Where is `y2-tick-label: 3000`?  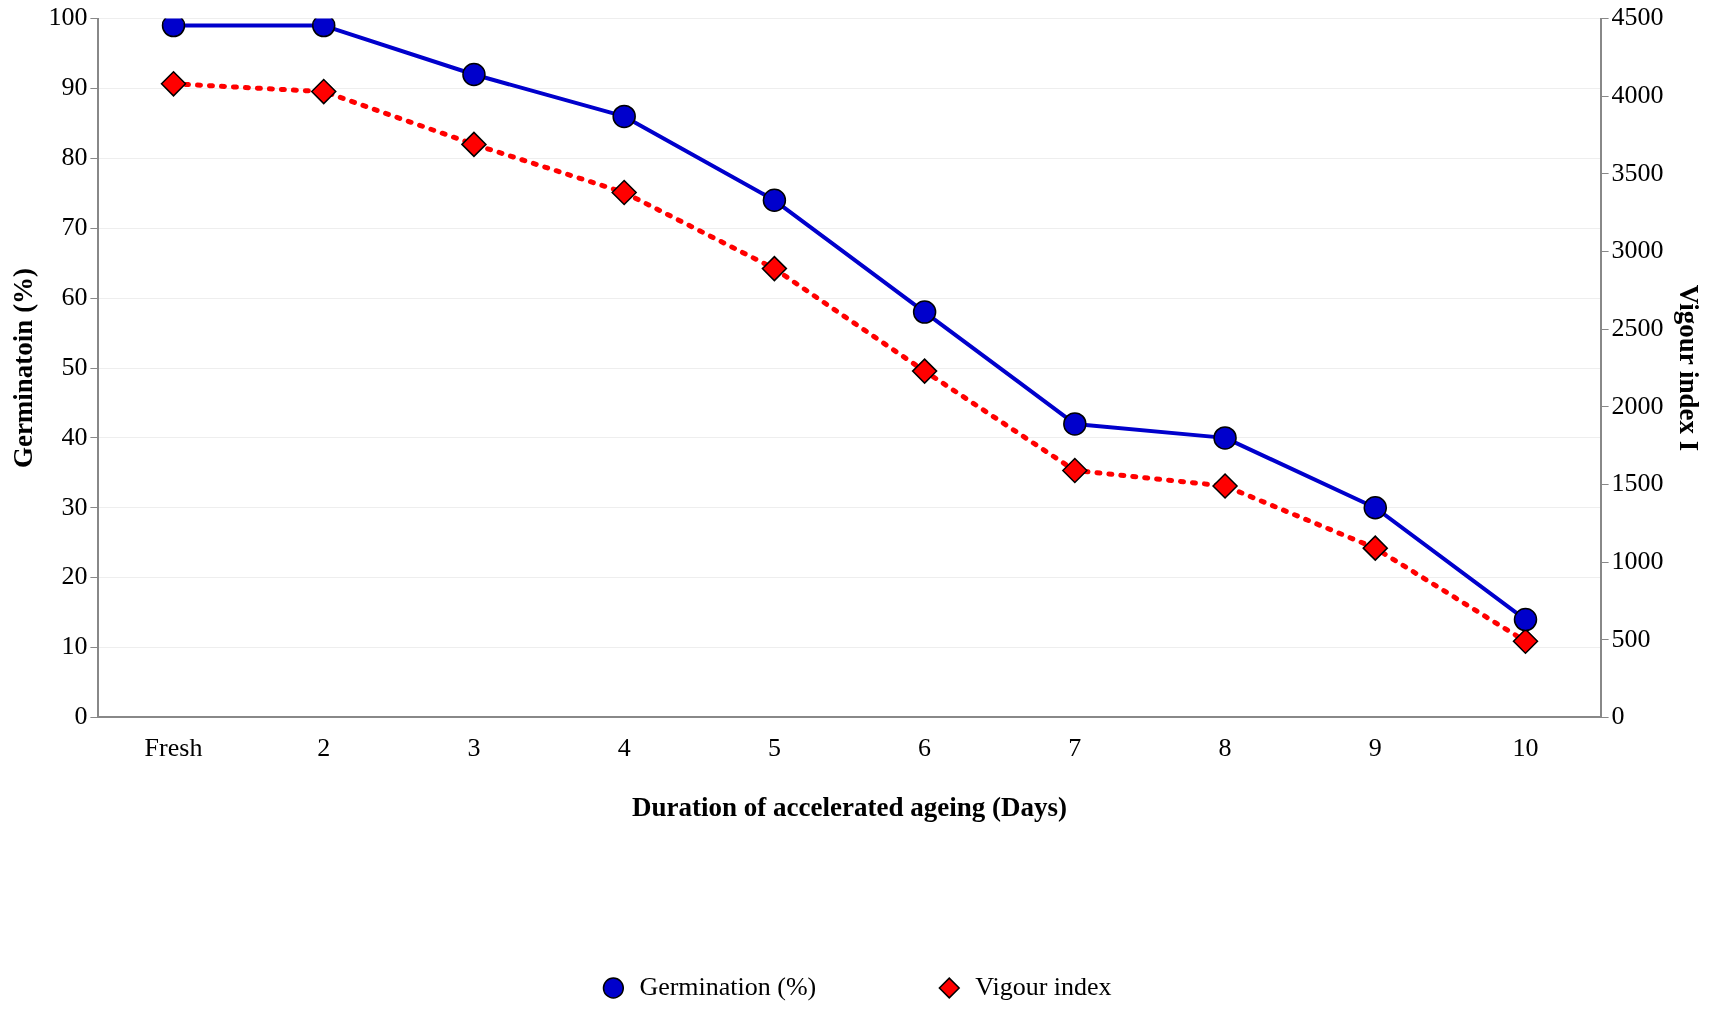 y2-tick-label: 3000 is located at coordinates (1637, 250).